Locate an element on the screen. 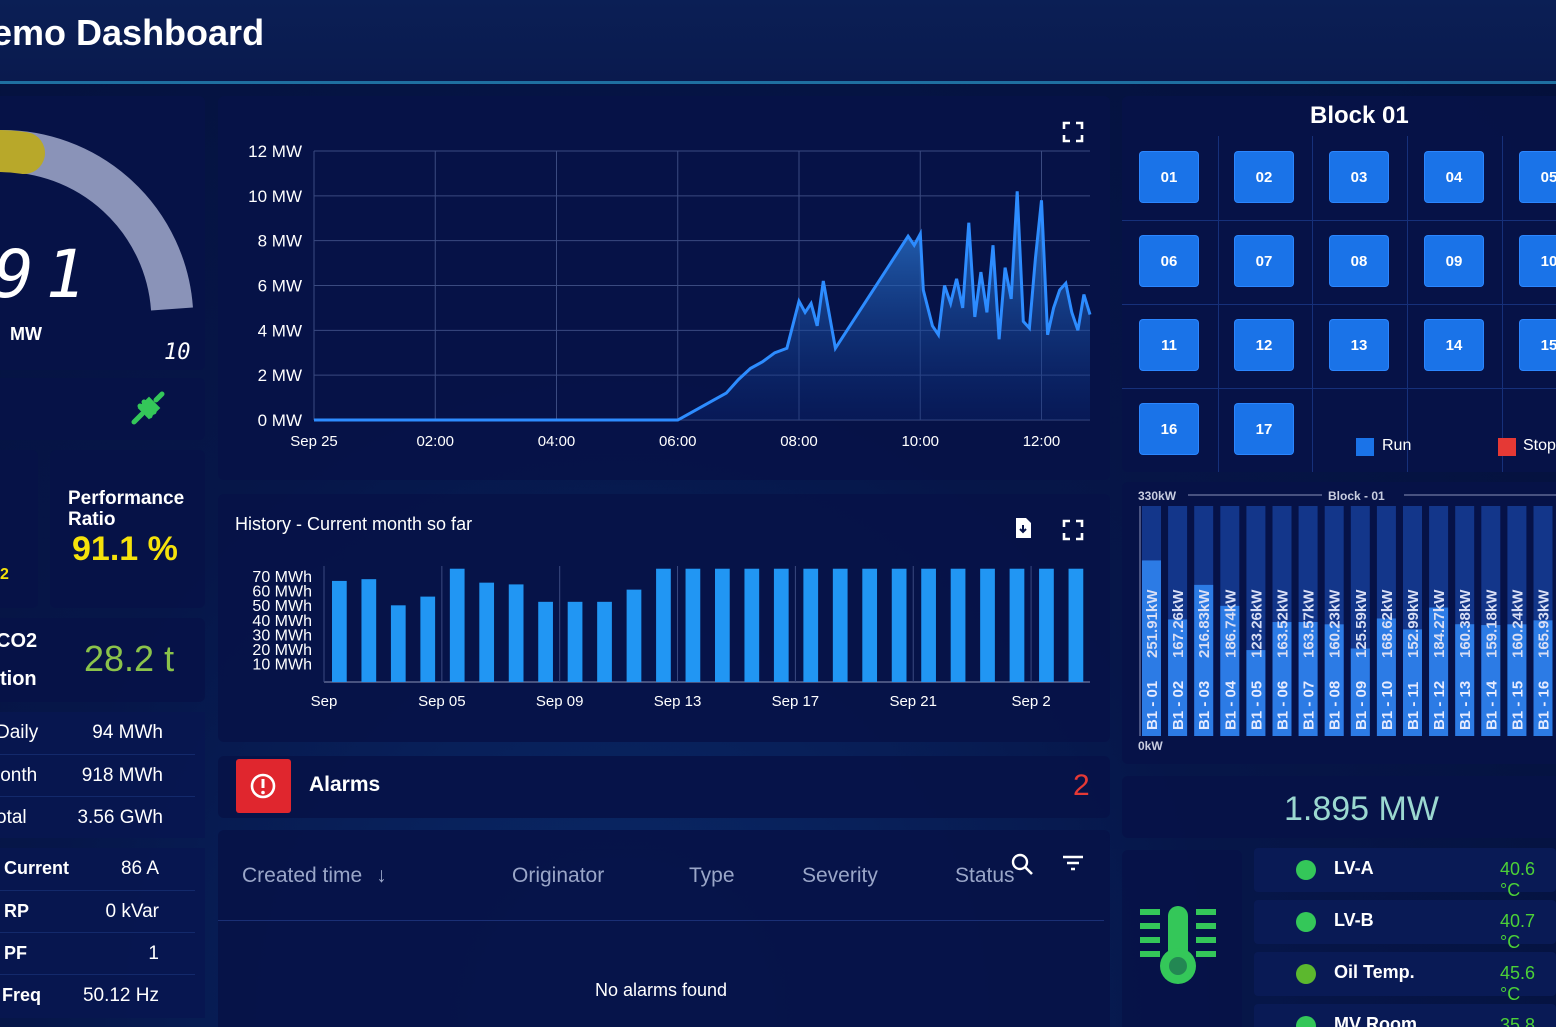 This screenshot has height=1027, width=1556. inverter-11-button: 11 is located at coordinates (1169, 345).